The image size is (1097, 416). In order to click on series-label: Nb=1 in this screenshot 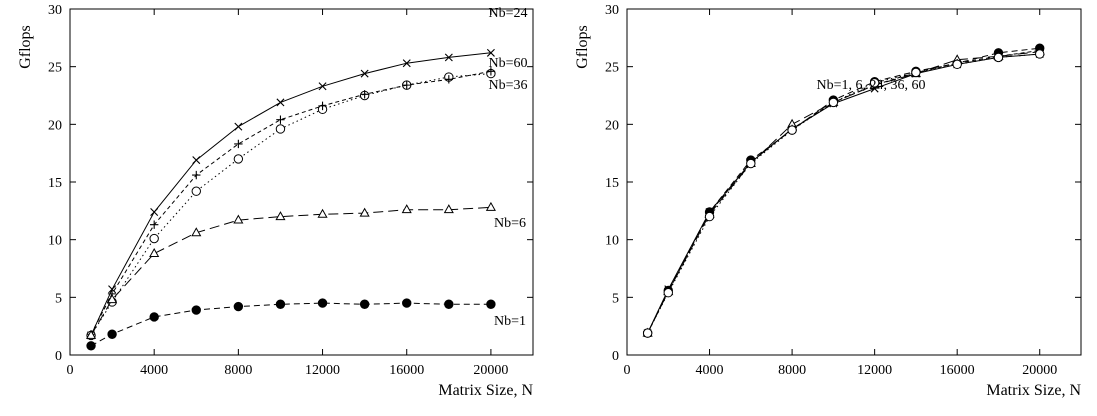, I will do `click(510, 321)`.